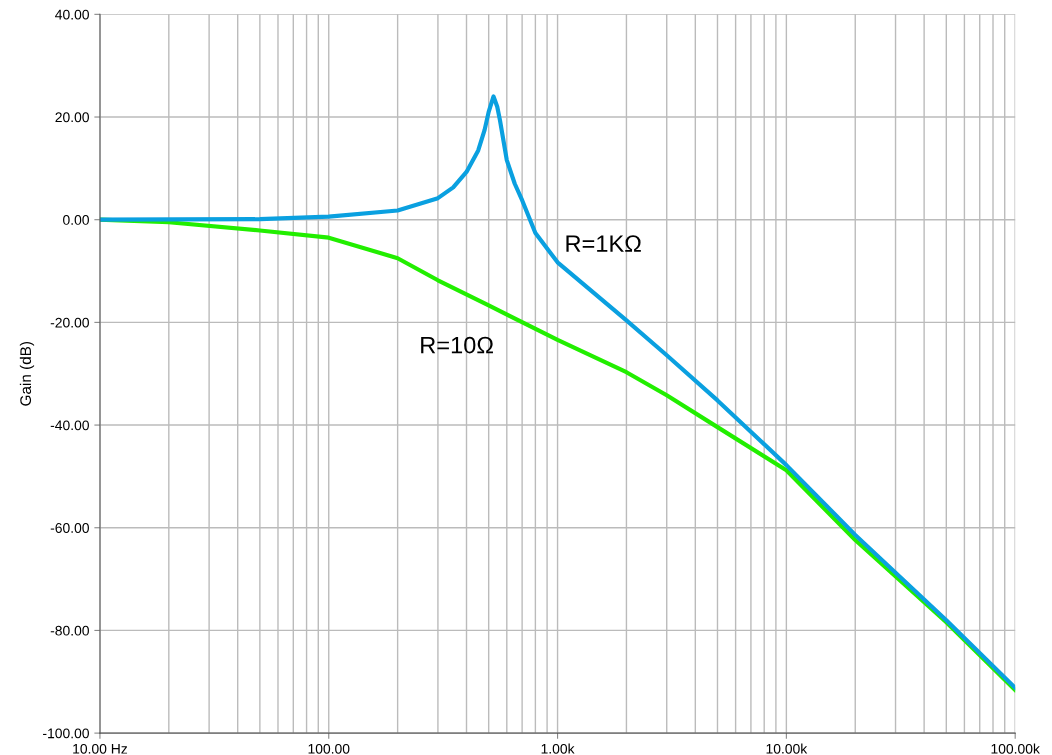 Image resolution: width=1052 pixels, height=755 pixels. What do you see at coordinates (76, 220) in the screenshot?
I see `y-tick-label: 0.00` at bounding box center [76, 220].